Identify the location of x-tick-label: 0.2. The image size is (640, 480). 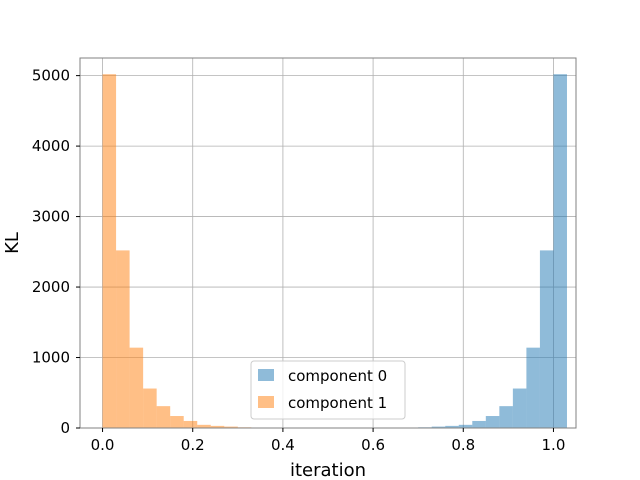
(193, 445).